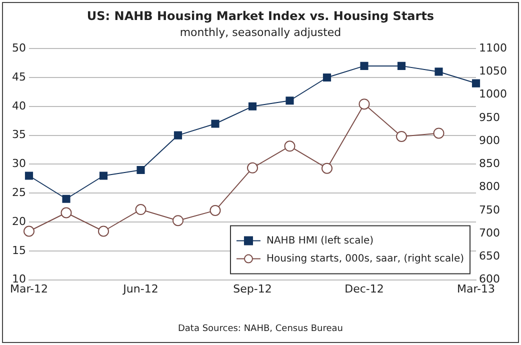 The height and width of the screenshot is (345, 521). I want to click on x-tick-label: Mar-13, so click(476, 289).